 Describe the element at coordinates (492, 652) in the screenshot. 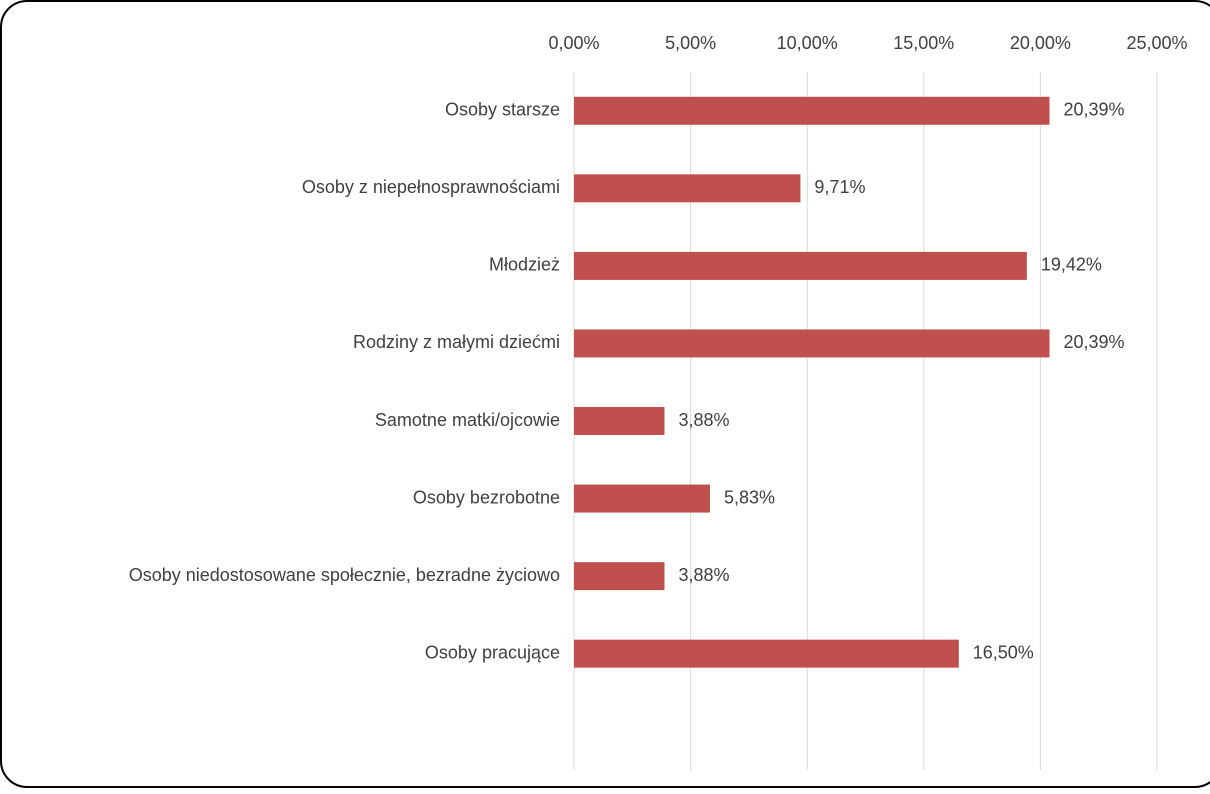

I see `y-tick-label: Osoby pracujące` at that location.